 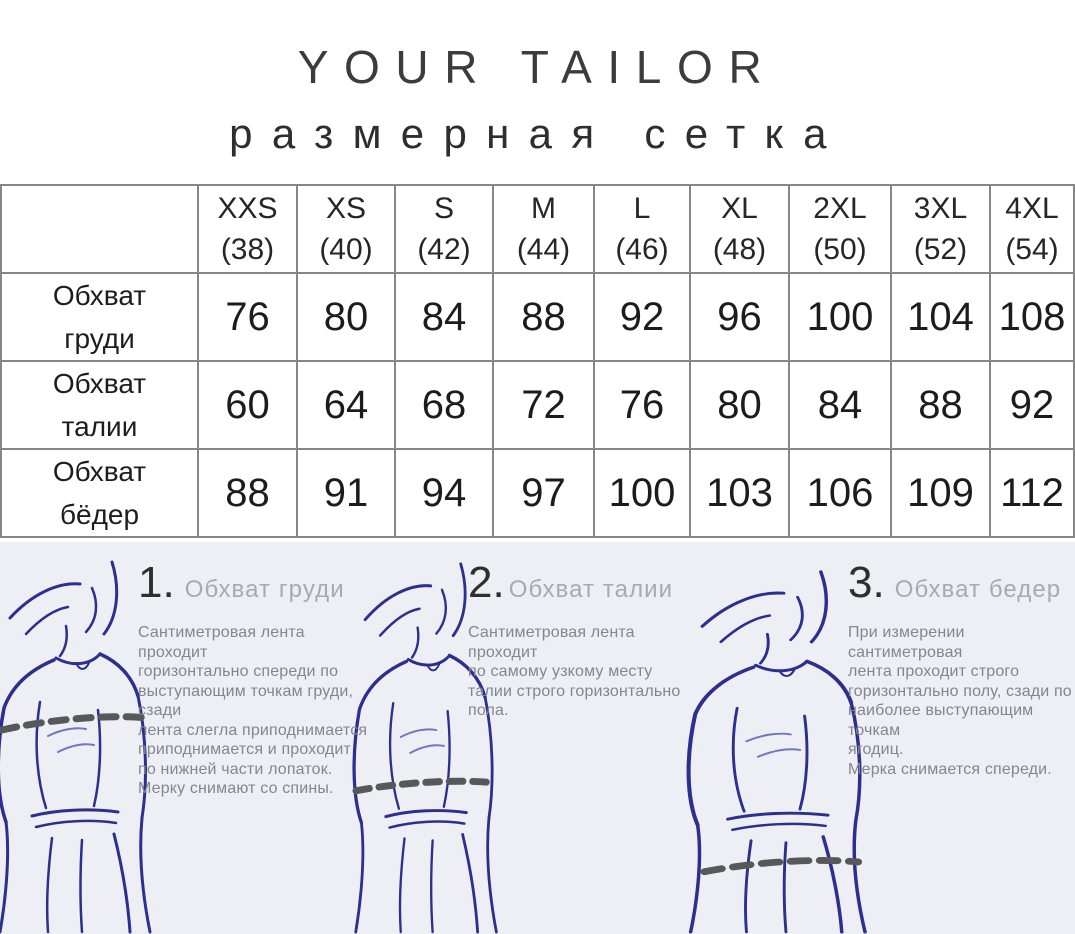 I want to click on chest-measure-line, so click(x=77, y=723).